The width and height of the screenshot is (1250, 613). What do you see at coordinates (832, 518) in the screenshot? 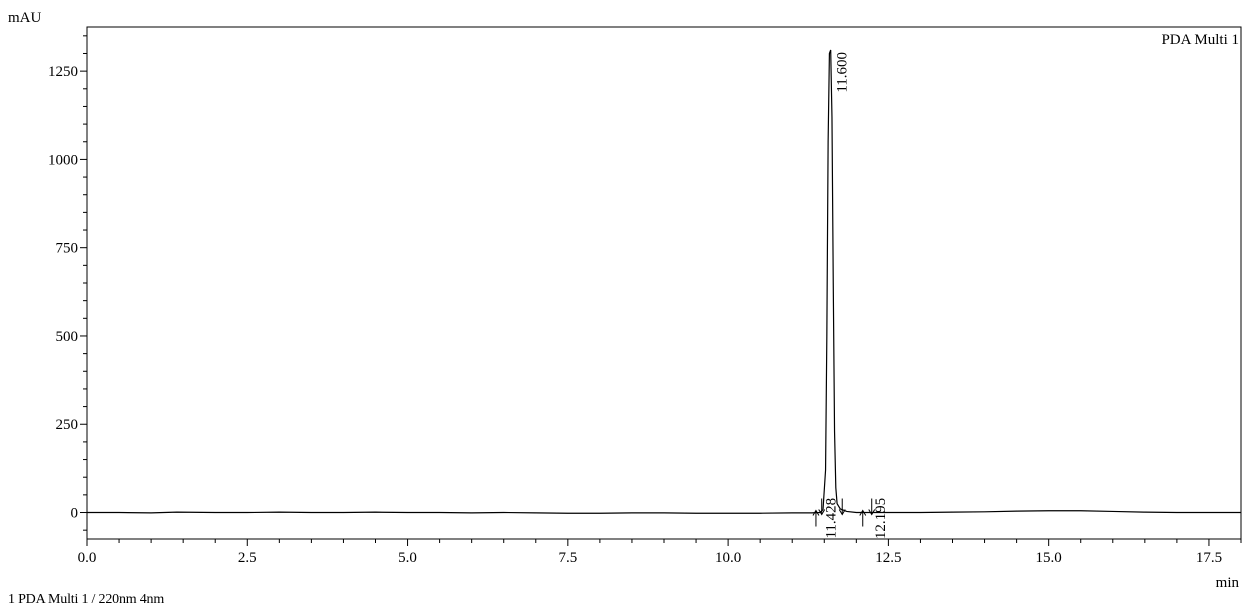
I see `peak-rt-label: 11.428` at bounding box center [832, 518].